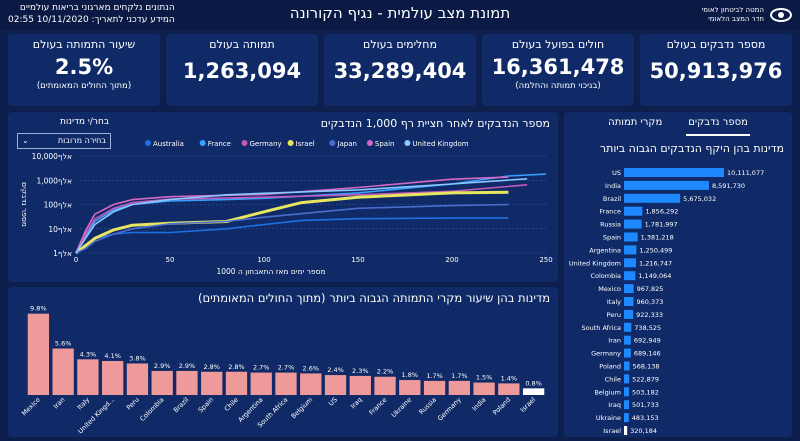 This screenshot has height=441, width=800. Describe the element at coordinates (31, 407) in the screenshot. I see `category-label: Mexico` at that location.